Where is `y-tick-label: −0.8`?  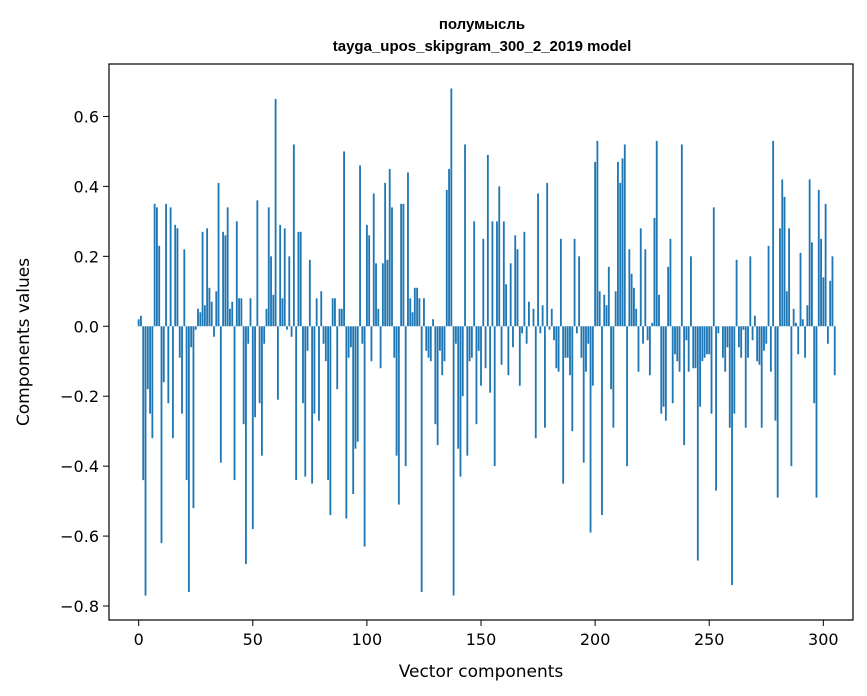
y-tick-label: −0.8 is located at coordinates (79, 606).